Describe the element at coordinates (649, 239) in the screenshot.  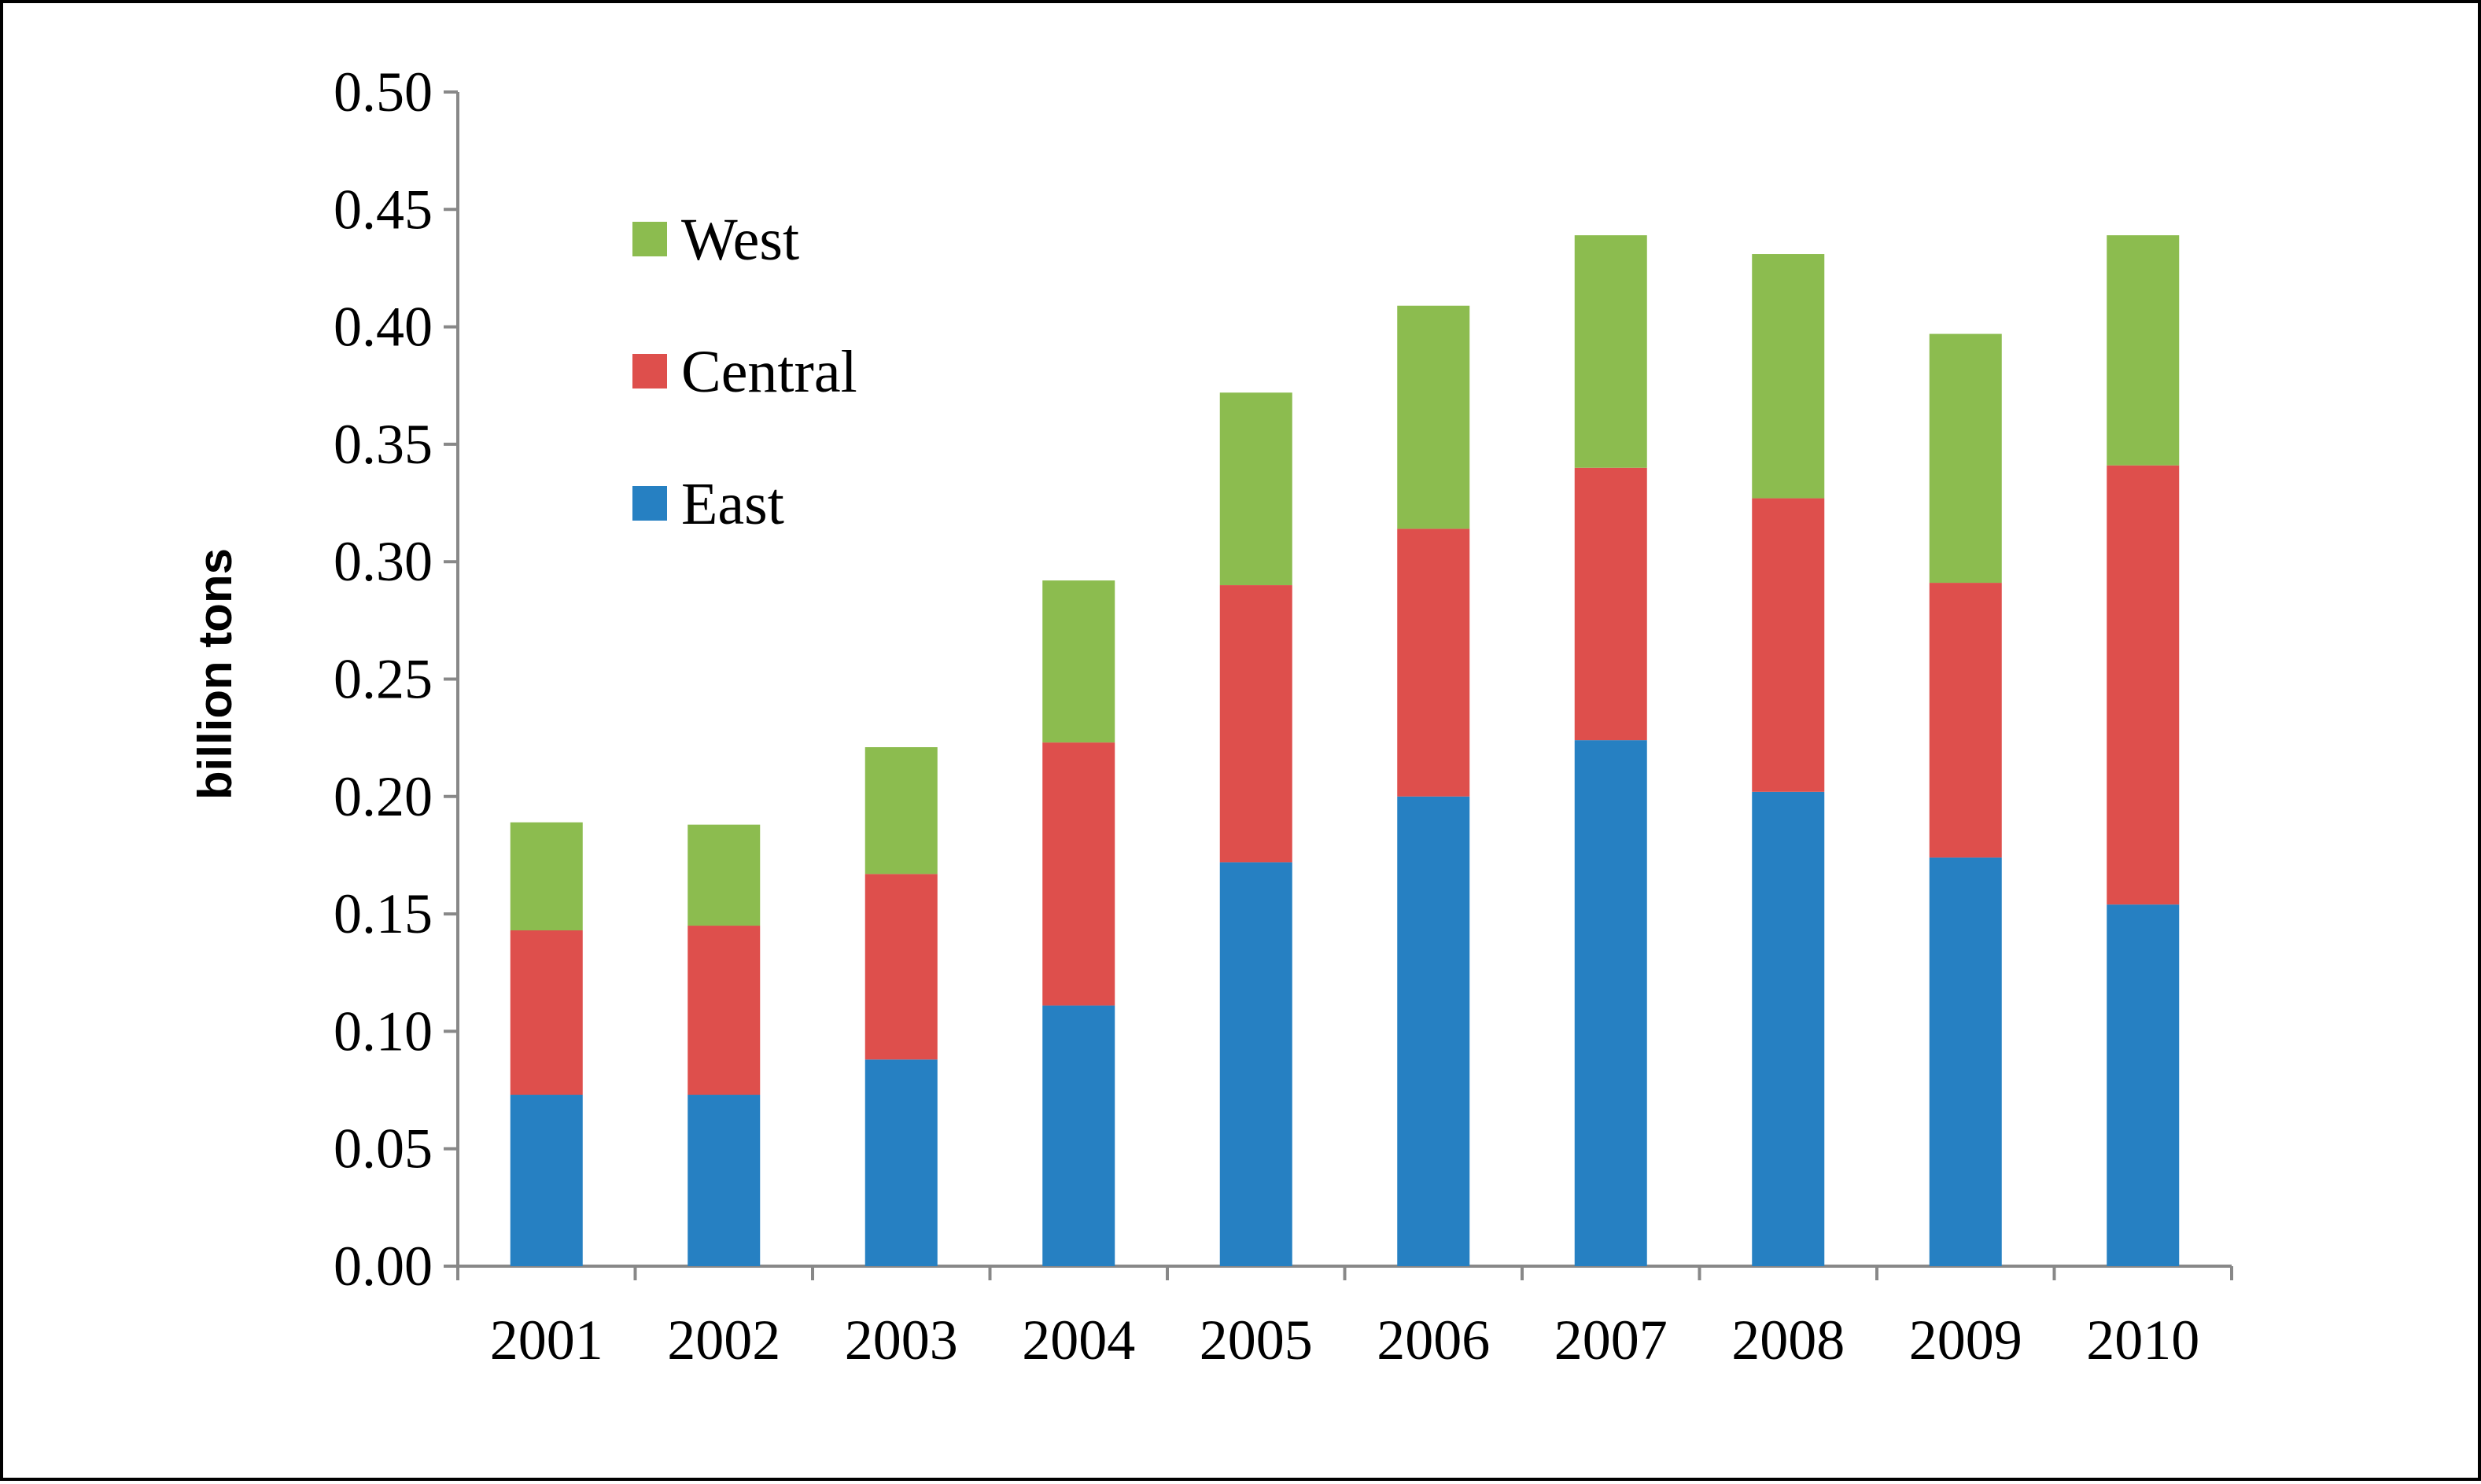
I see `legend-swatch-west` at that location.